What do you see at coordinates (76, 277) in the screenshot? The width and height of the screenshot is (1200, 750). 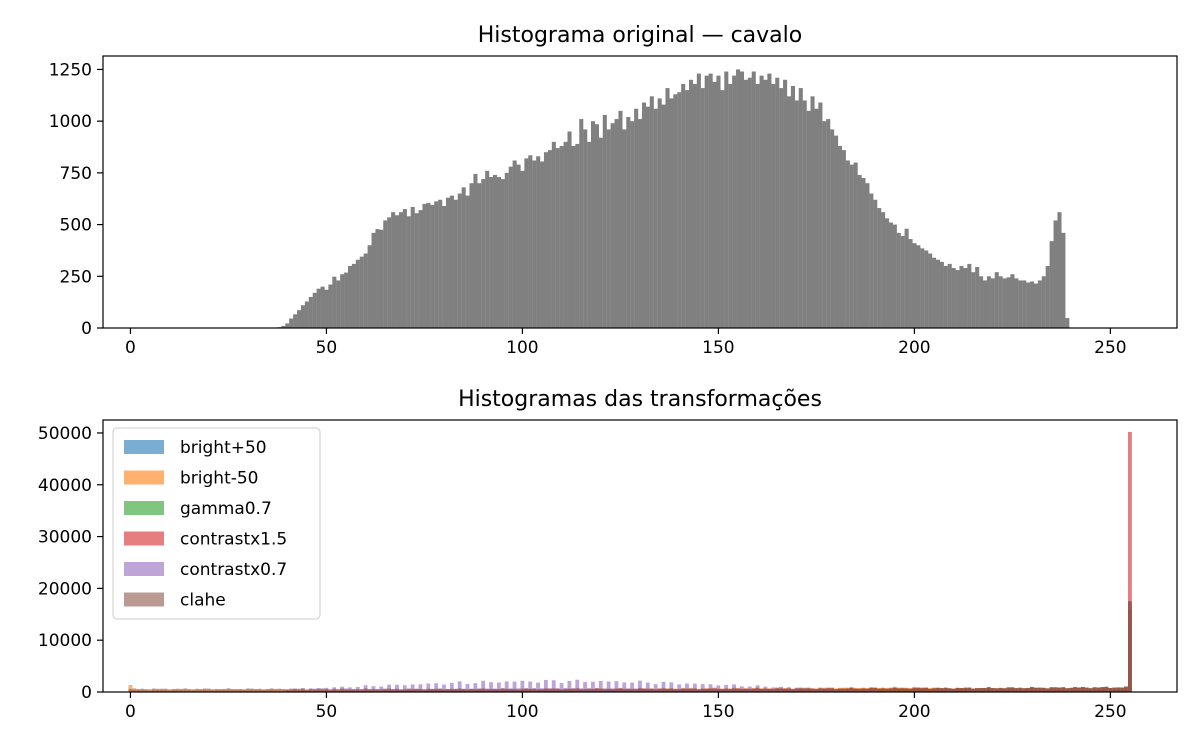 I see `y-tick-label: 250` at bounding box center [76, 277].